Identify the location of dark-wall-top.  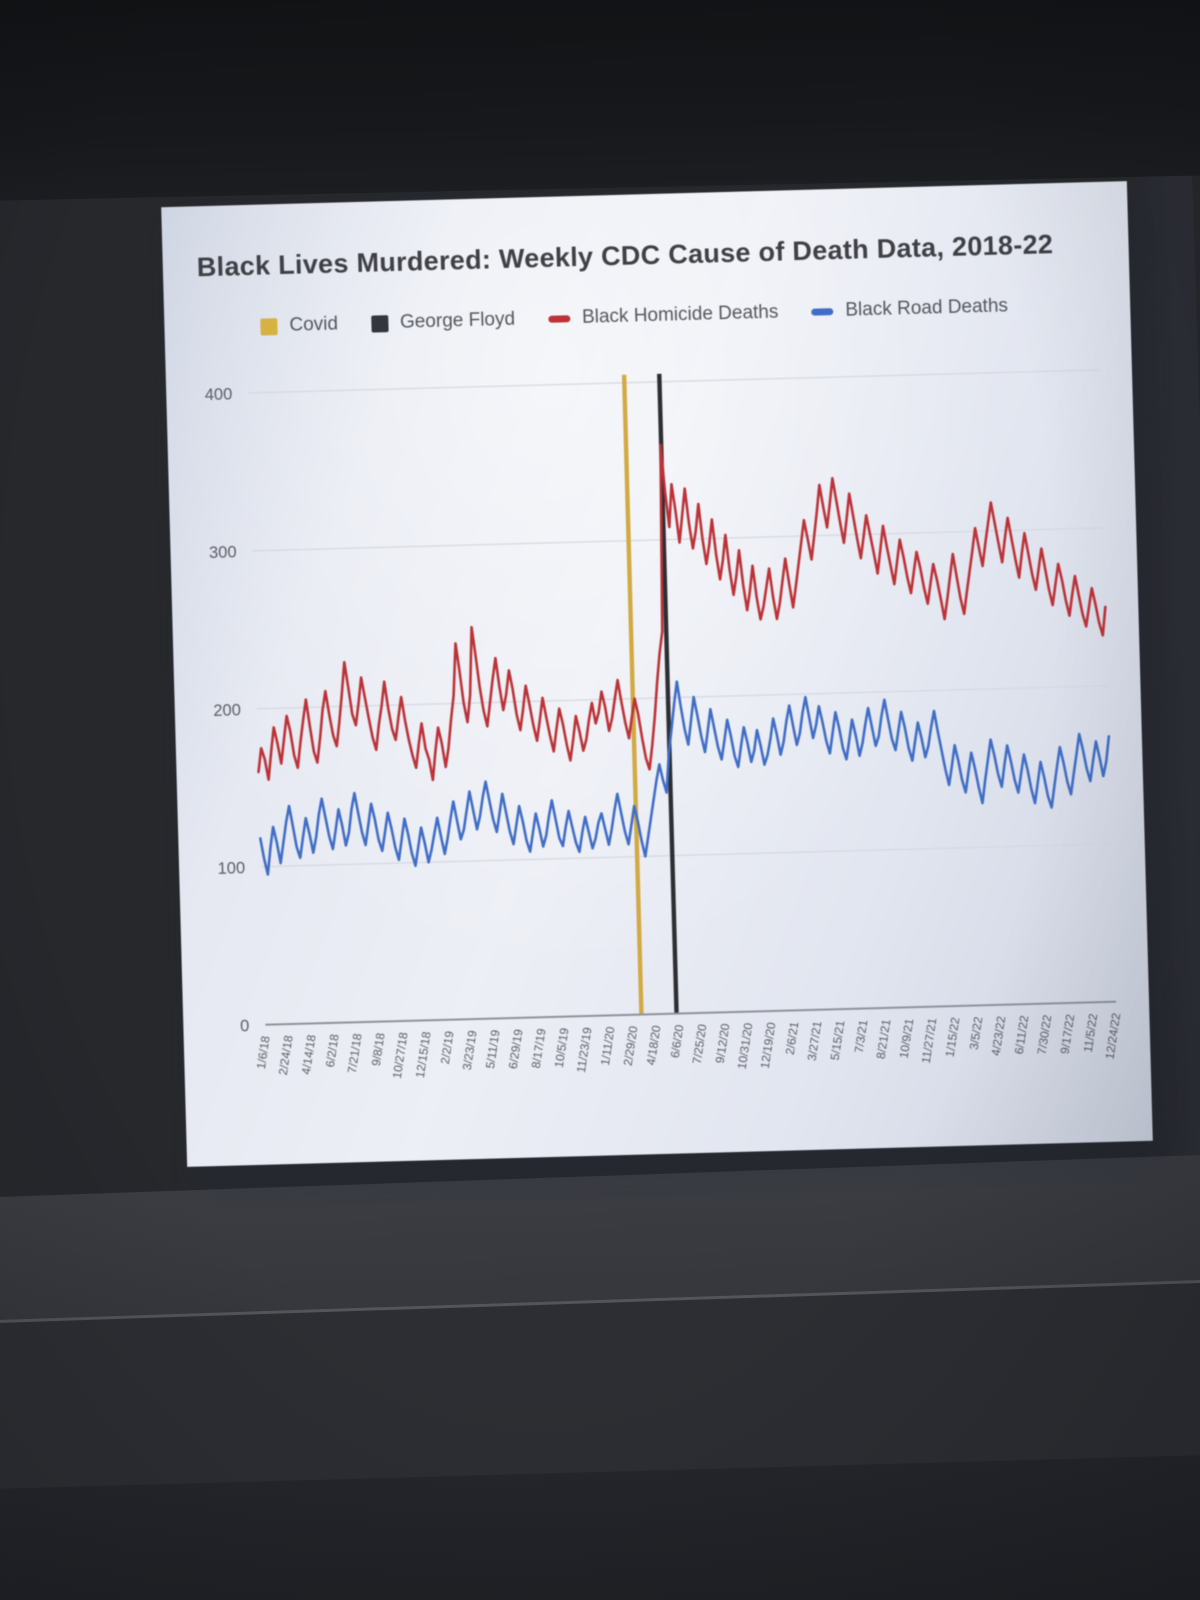
(600, 101).